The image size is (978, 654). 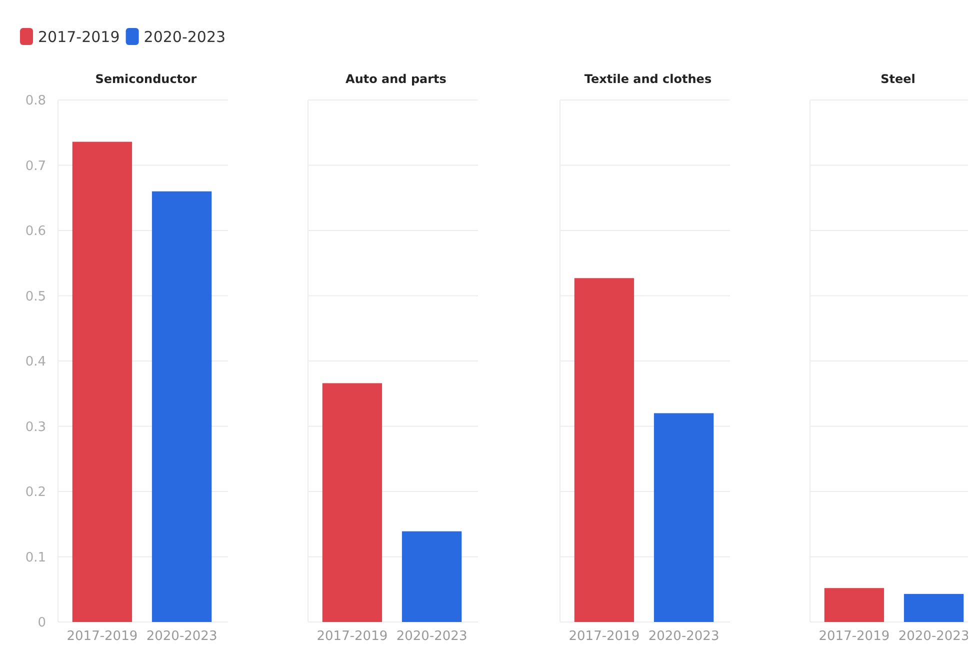 I want to click on chart-title: Textile and clothes, so click(x=648, y=79).